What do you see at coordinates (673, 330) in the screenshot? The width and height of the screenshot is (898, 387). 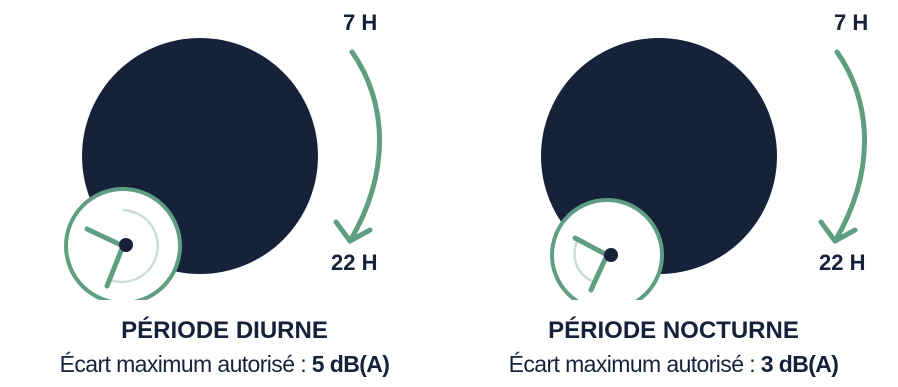 I see `period-title: PÉRIODE NOCTURNE` at bounding box center [673, 330].